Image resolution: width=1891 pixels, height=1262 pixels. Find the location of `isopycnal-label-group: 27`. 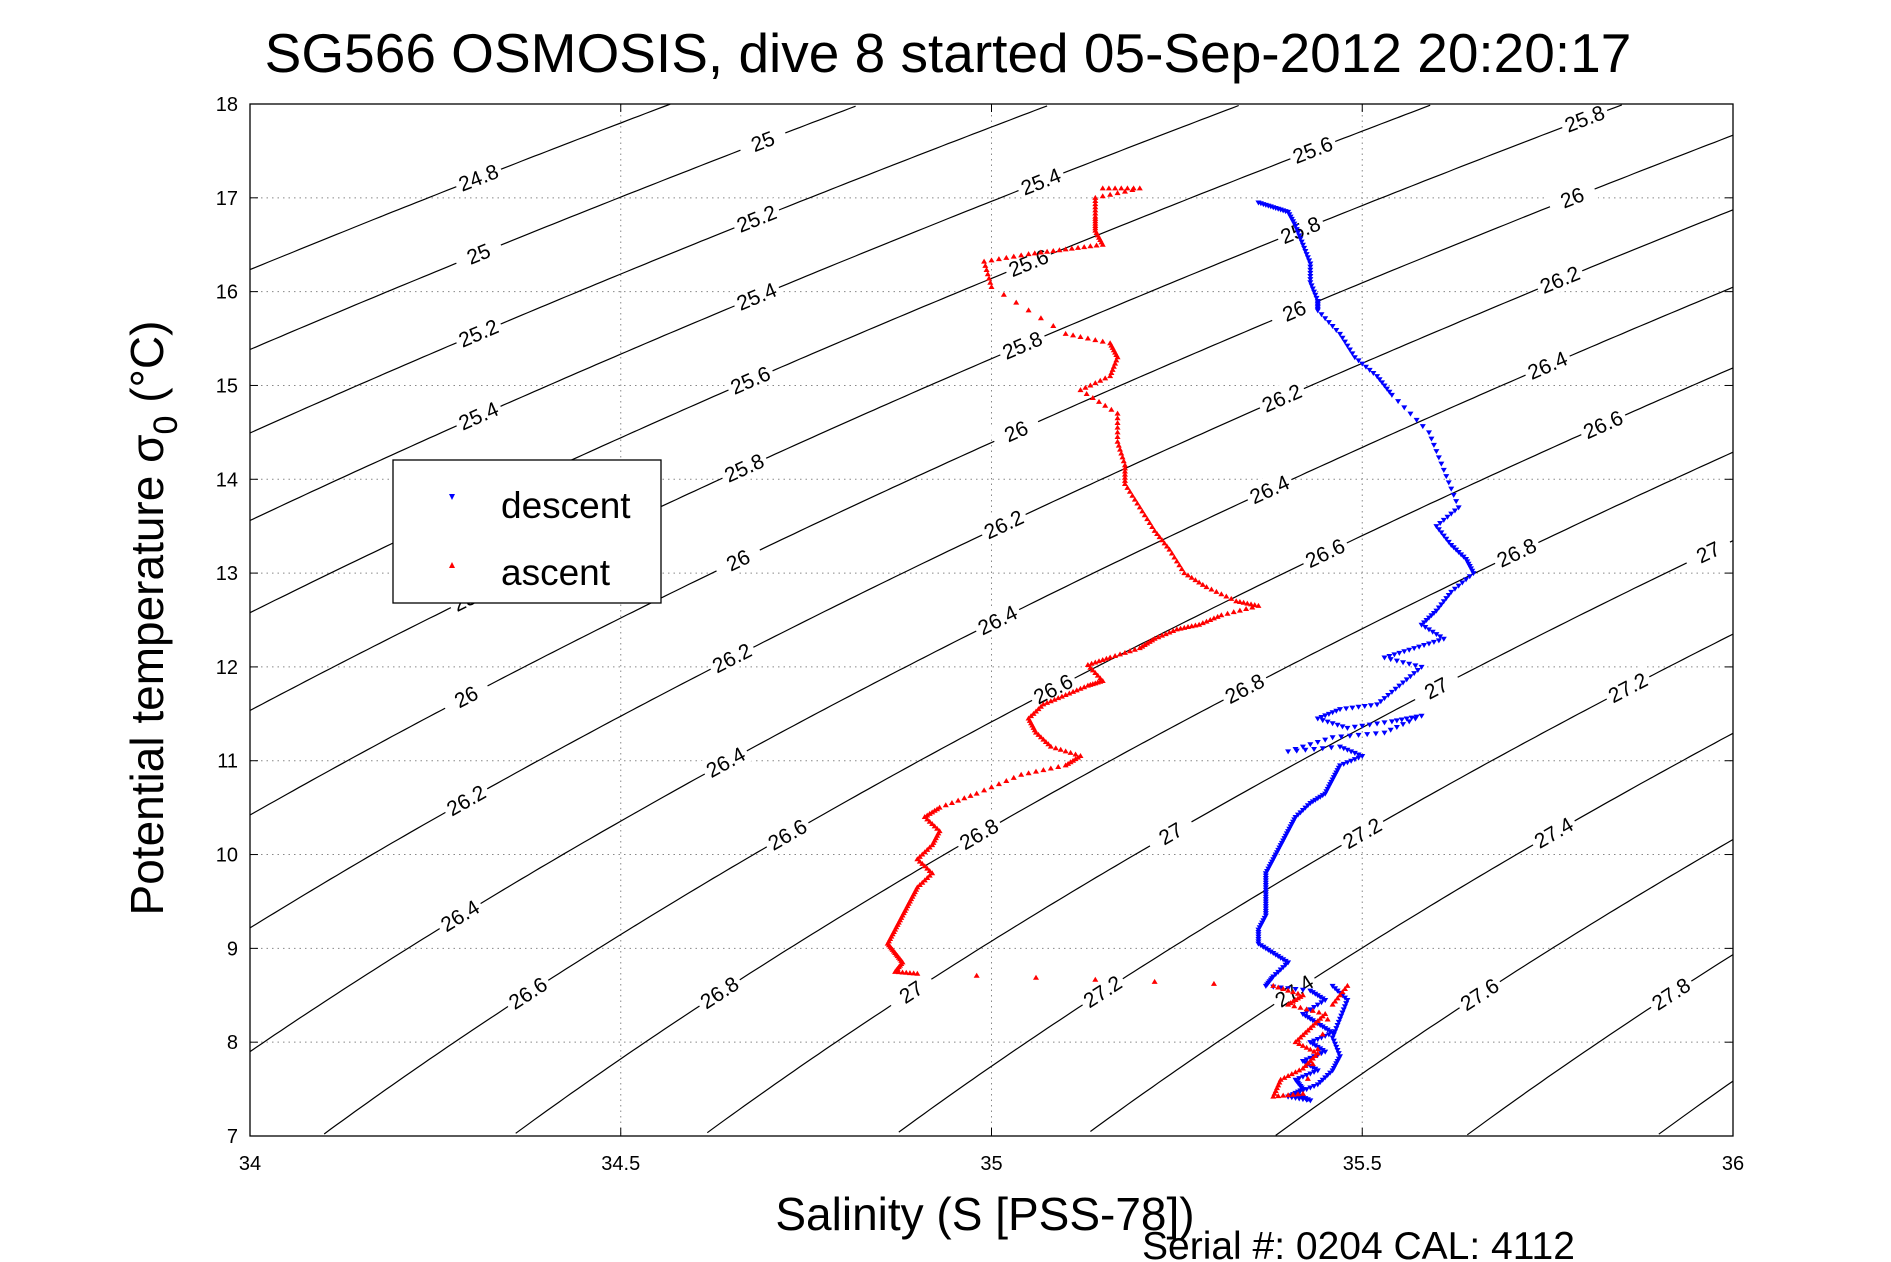

isopycnal-label-group: 27 is located at coordinates (1170, 833).